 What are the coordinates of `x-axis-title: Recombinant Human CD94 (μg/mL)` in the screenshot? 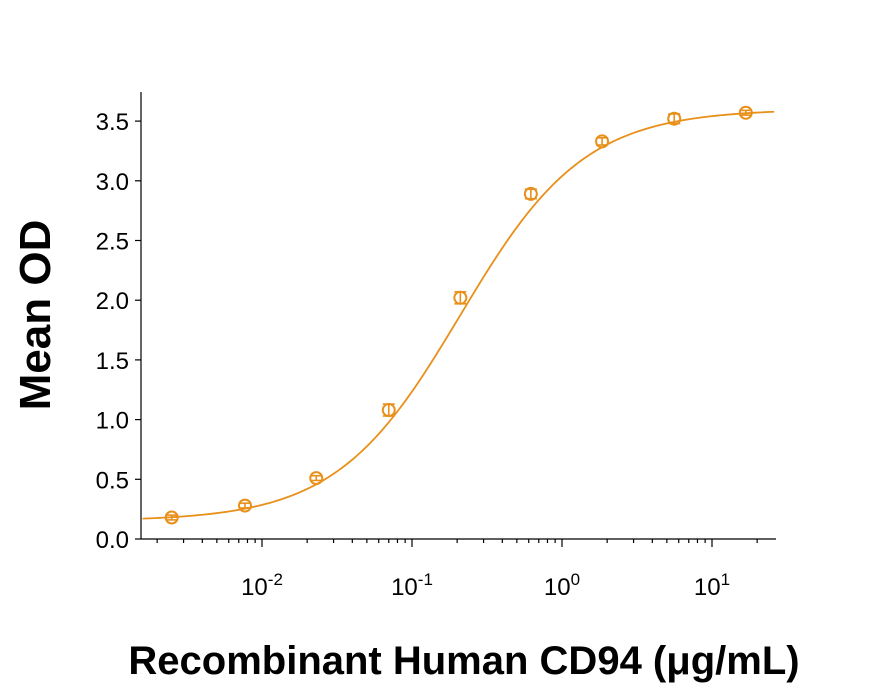 It's located at (463, 661).